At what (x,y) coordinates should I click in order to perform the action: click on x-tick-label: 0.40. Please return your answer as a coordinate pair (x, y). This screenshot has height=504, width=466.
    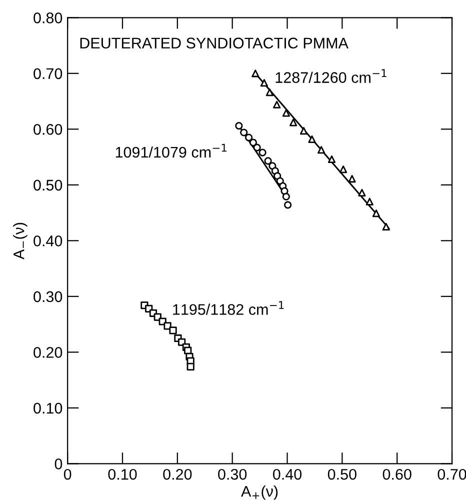
    Looking at the image, I should click on (287, 474).